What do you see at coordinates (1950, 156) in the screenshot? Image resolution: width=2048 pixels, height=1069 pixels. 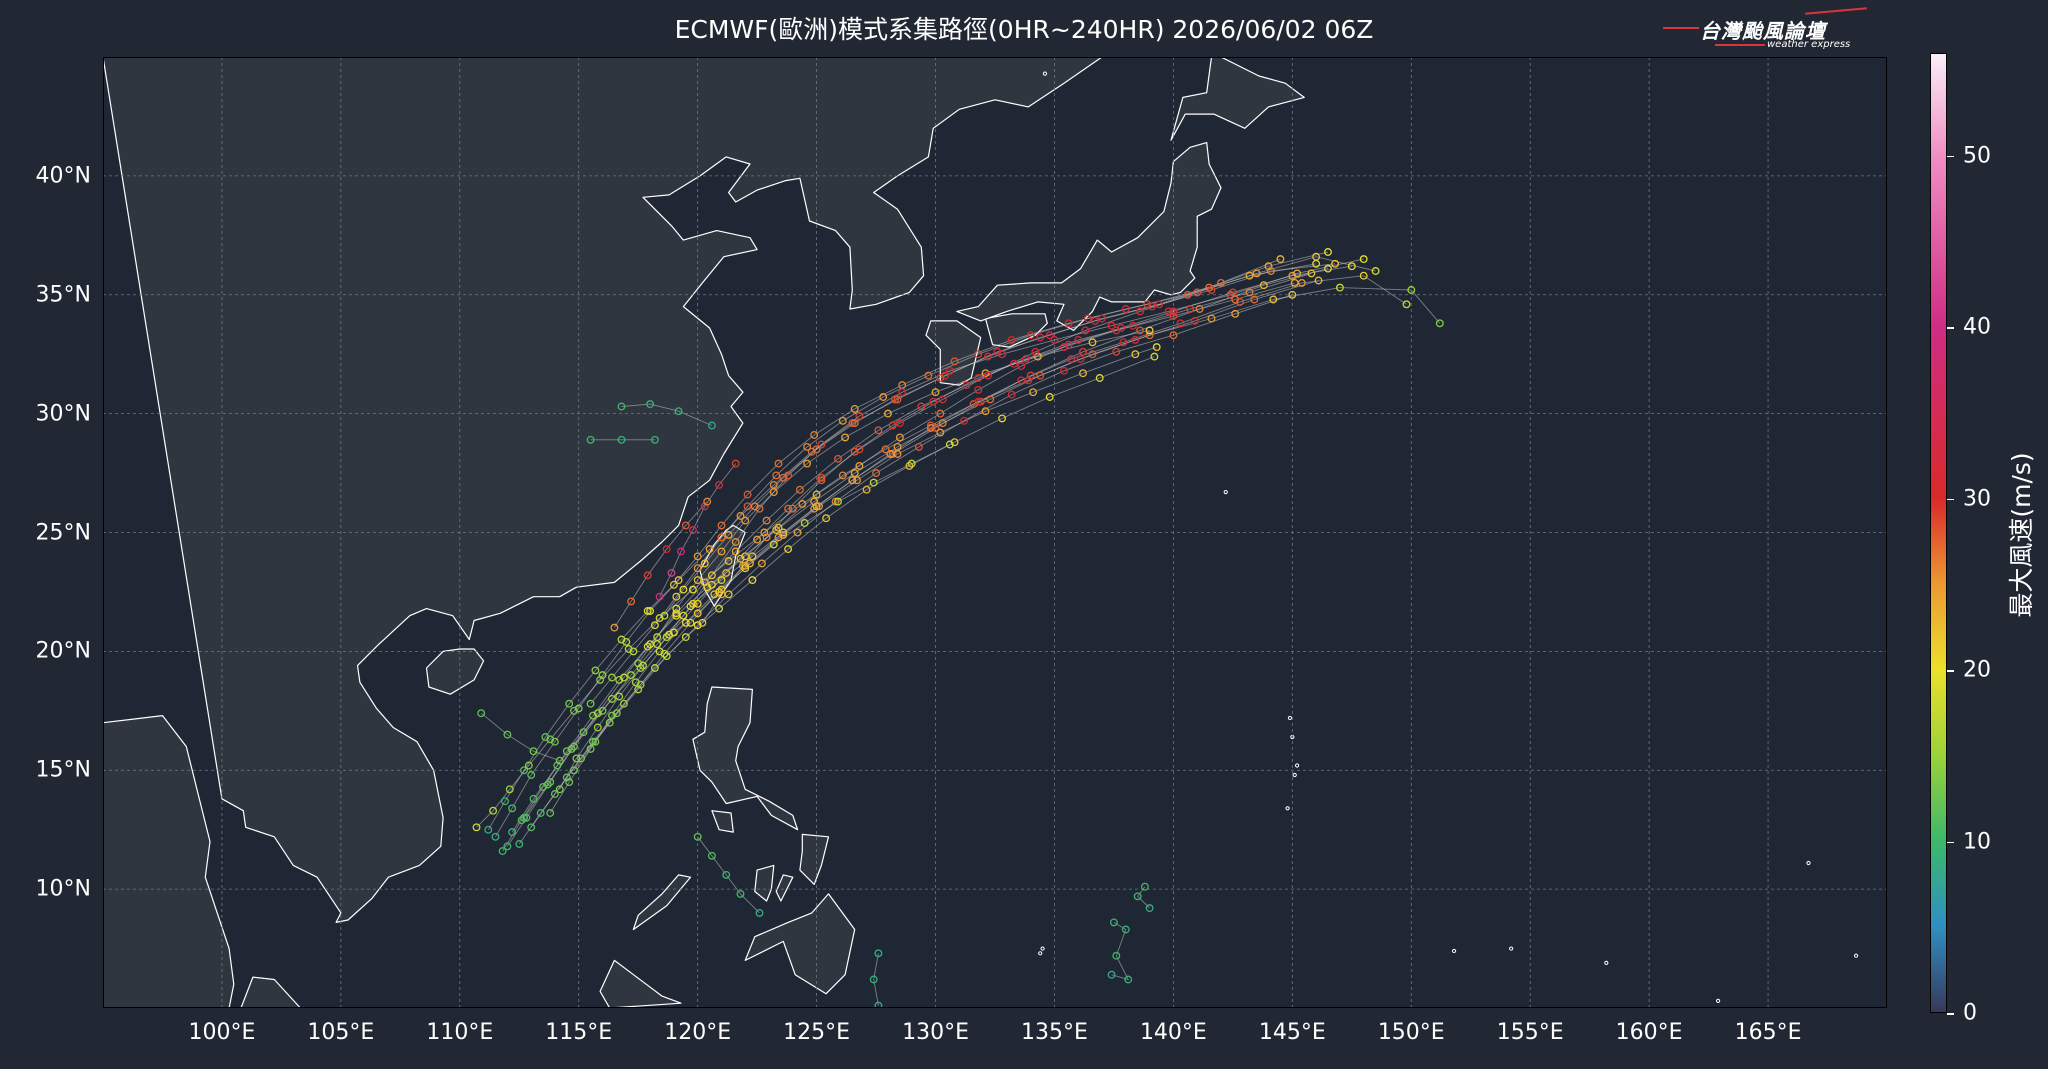 I see `colorbar-tick` at bounding box center [1950, 156].